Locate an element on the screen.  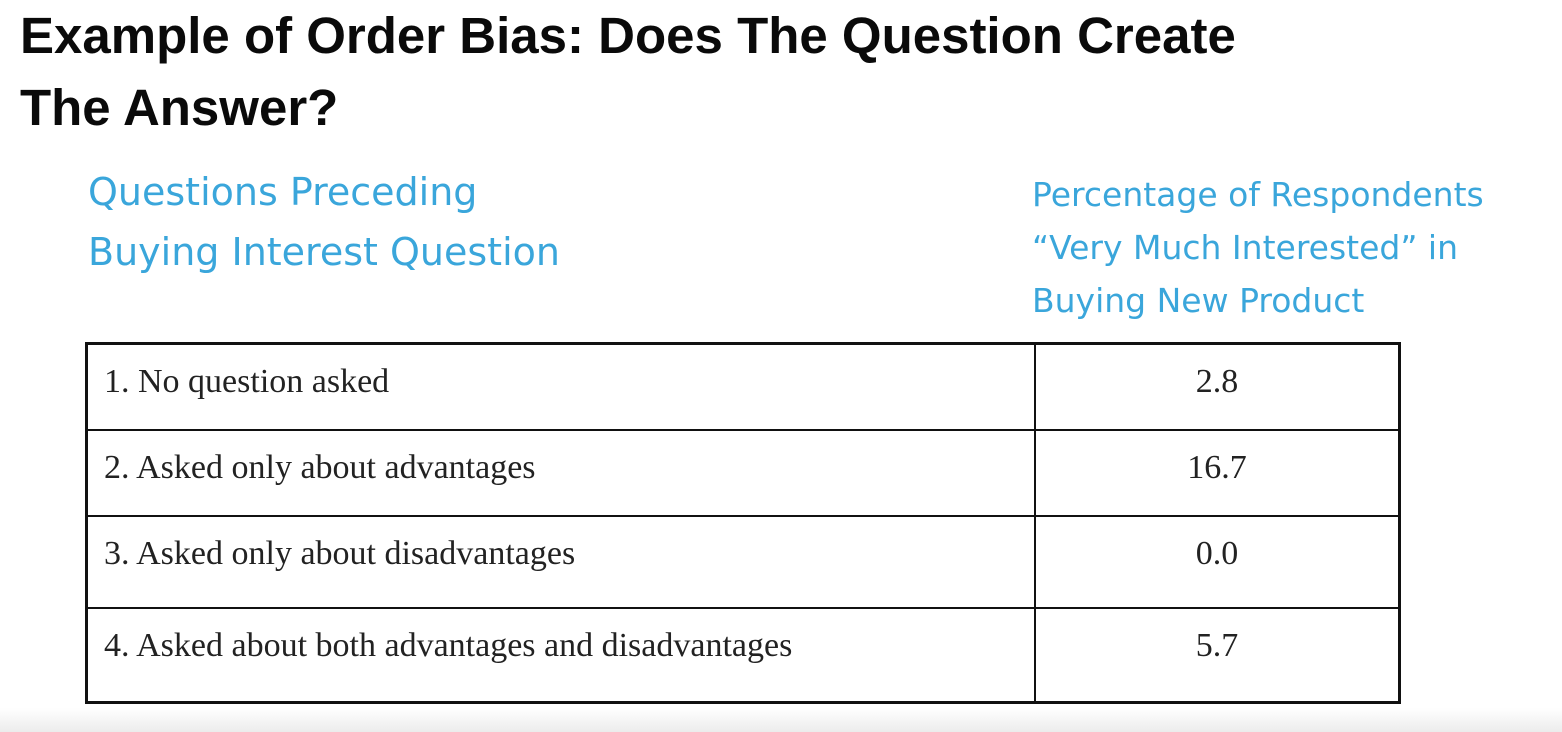
row-label-cell: 1. No question asked is located at coordinates (560, 386).